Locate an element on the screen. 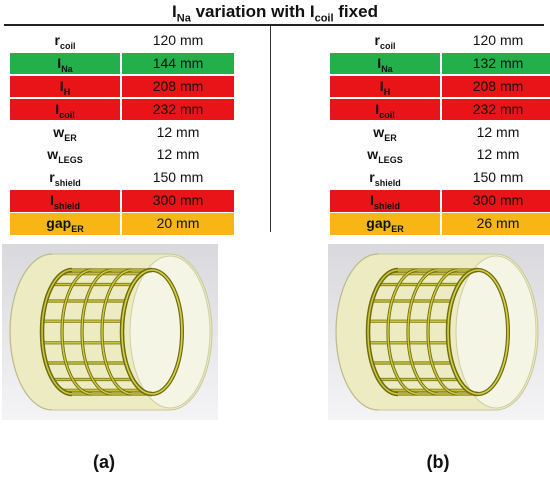 The height and width of the screenshot is (481, 550). param-label: wLEGS is located at coordinates (65, 155).